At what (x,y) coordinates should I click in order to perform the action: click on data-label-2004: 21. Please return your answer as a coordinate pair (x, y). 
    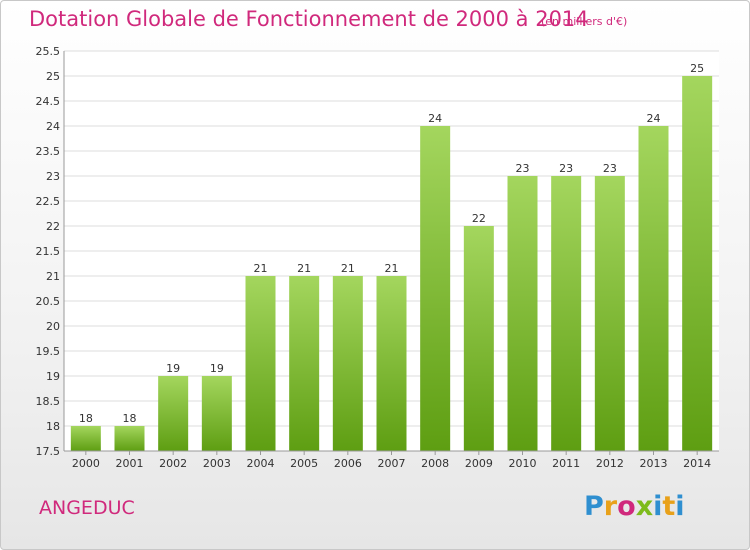
    Looking at the image, I should click on (261, 268).